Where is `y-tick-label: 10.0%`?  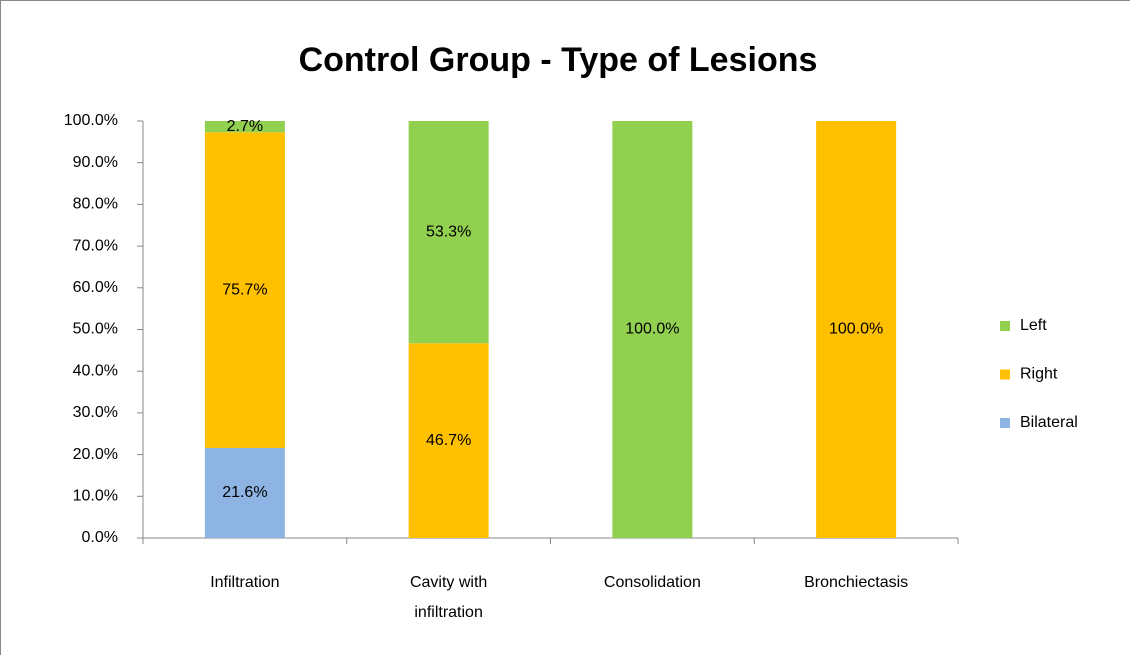
y-tick-label: 10.0% is located at coordinates (95, 496).